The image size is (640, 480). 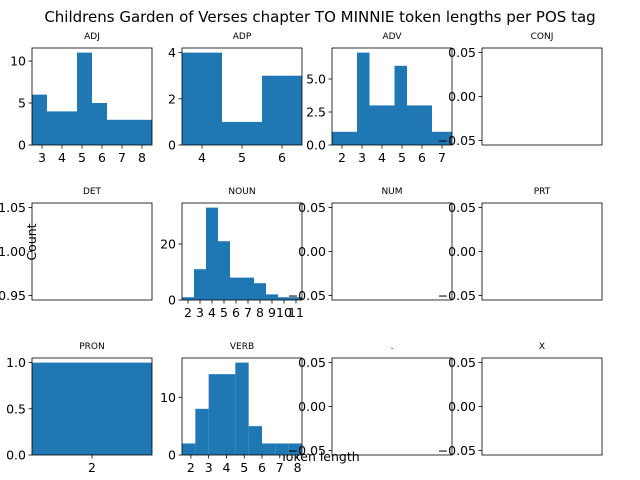 What do you see at coordinates (312, 207) in the screenshot?
I see `y-tick-label-num-0: 0.05` at bounding box center [312, 207].